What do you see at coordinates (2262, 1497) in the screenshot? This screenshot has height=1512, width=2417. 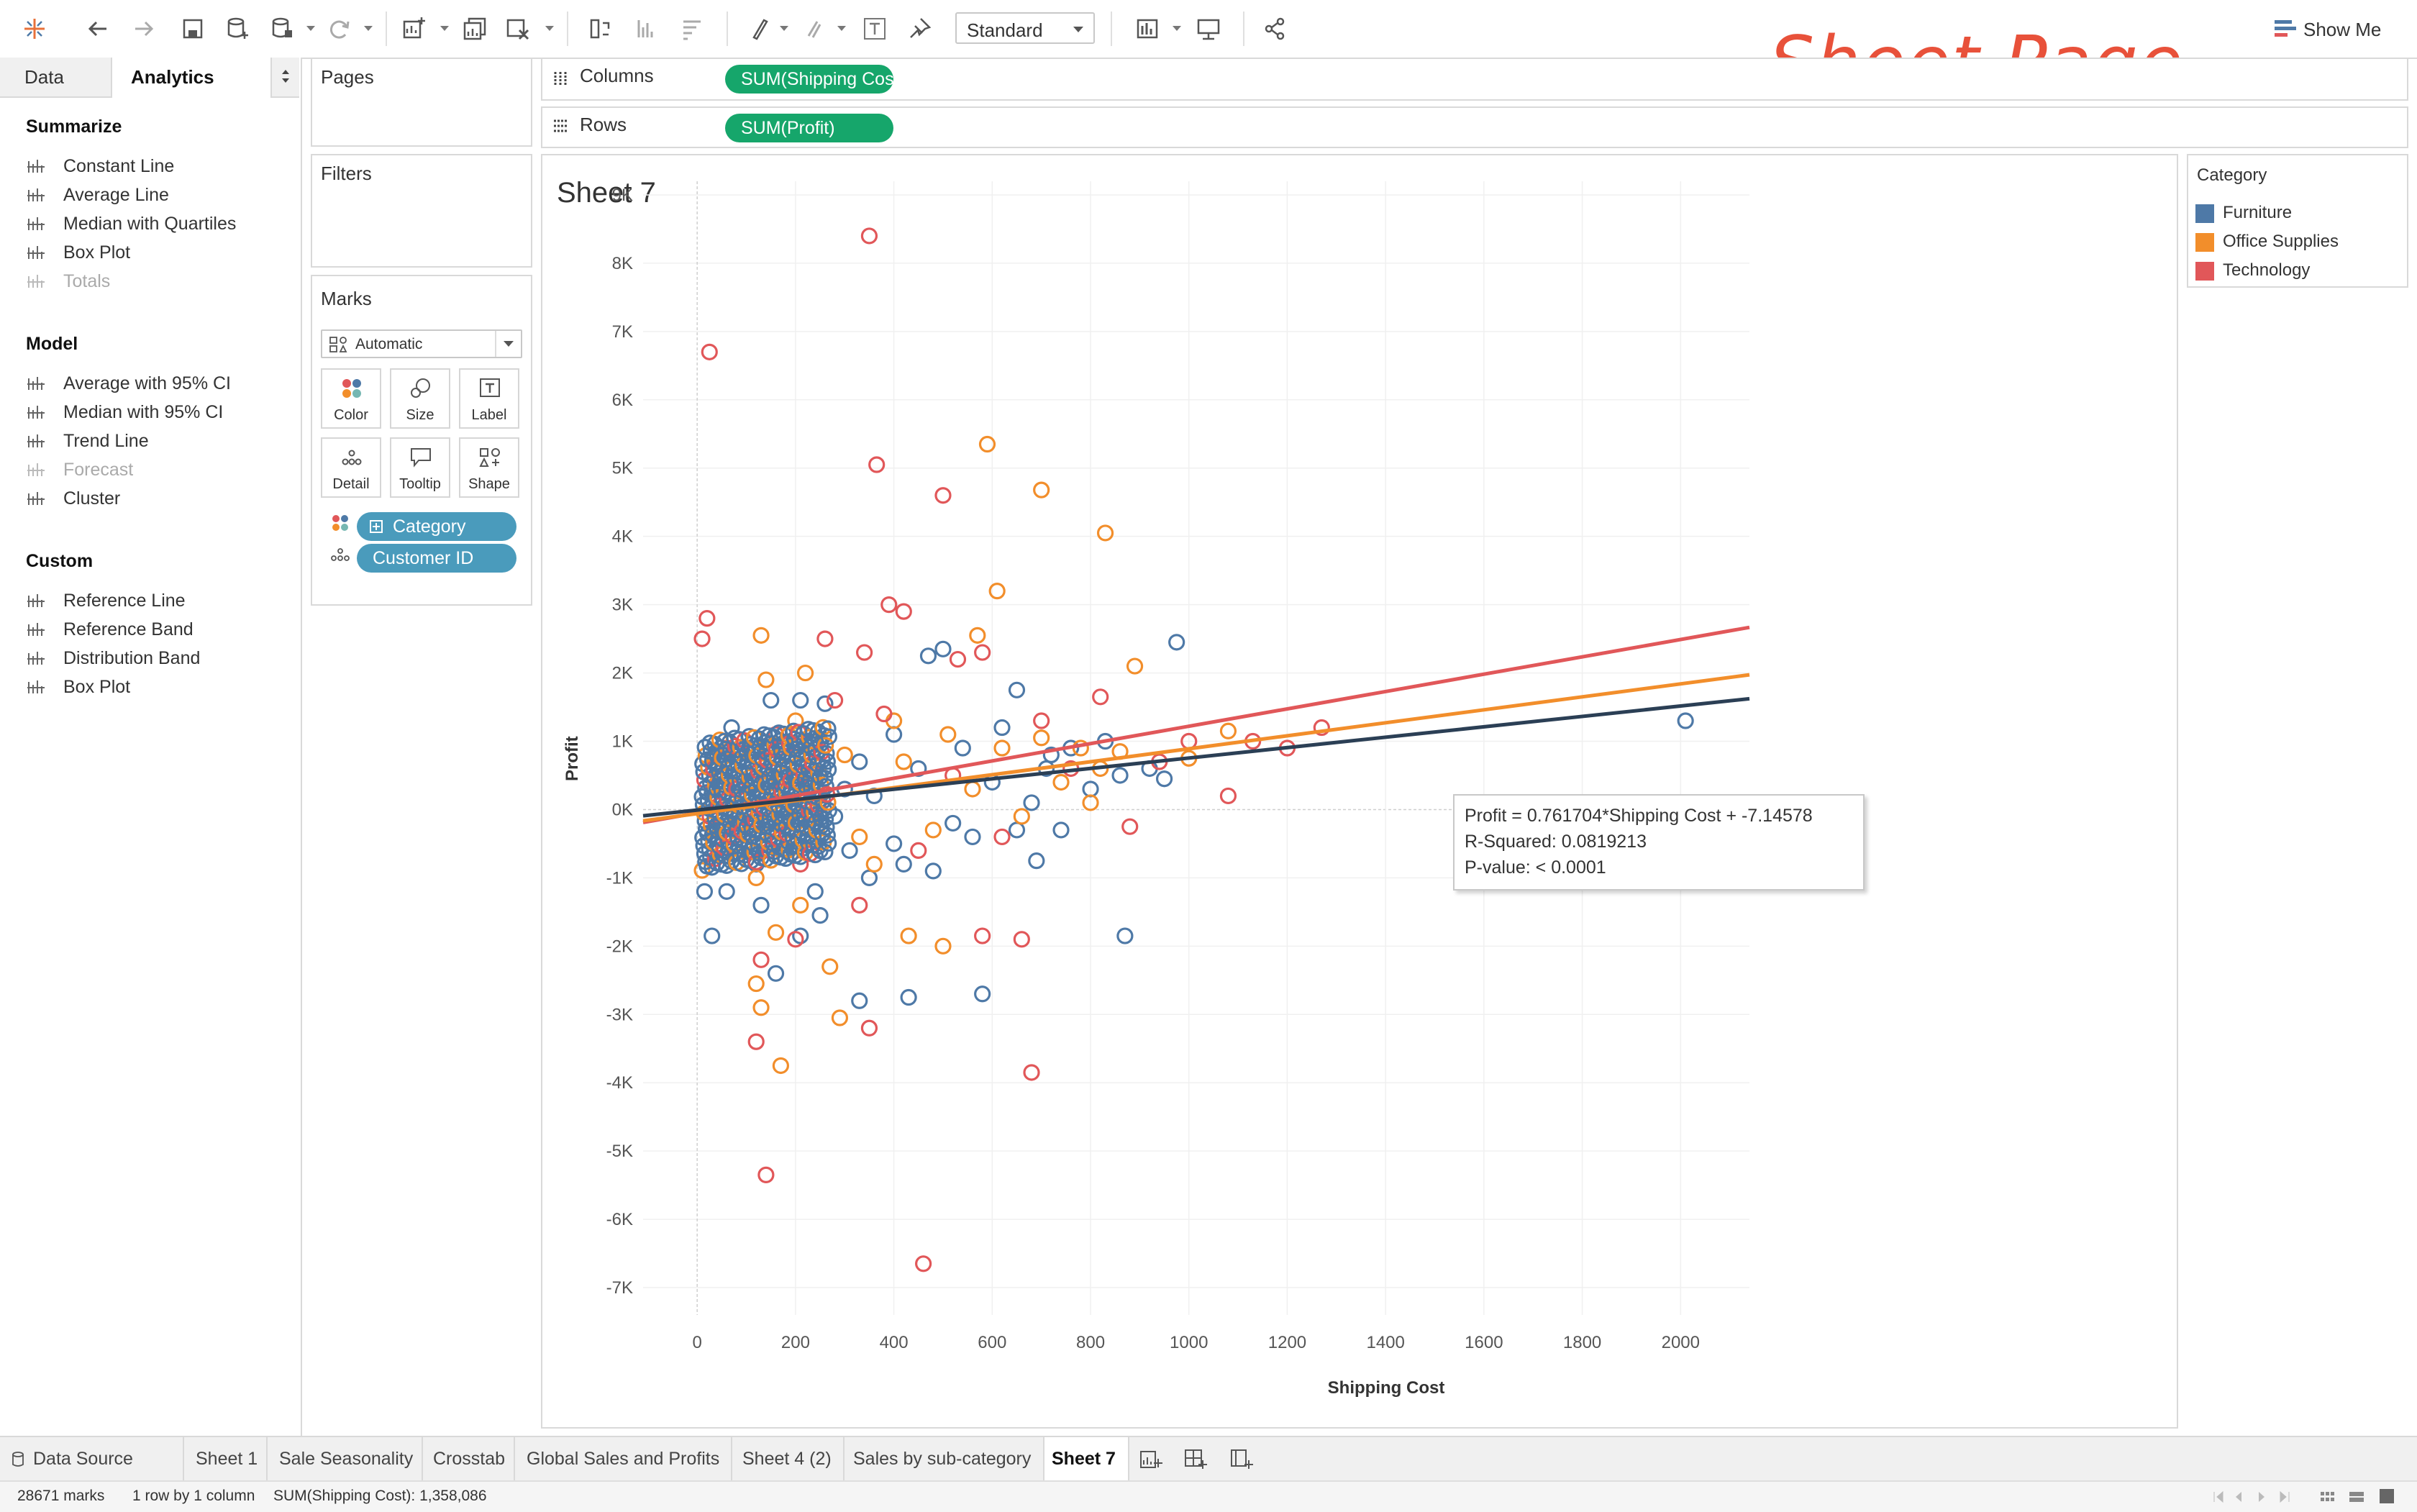 I see `tab-navigation-icons` at bounding box center [2262, 1497].